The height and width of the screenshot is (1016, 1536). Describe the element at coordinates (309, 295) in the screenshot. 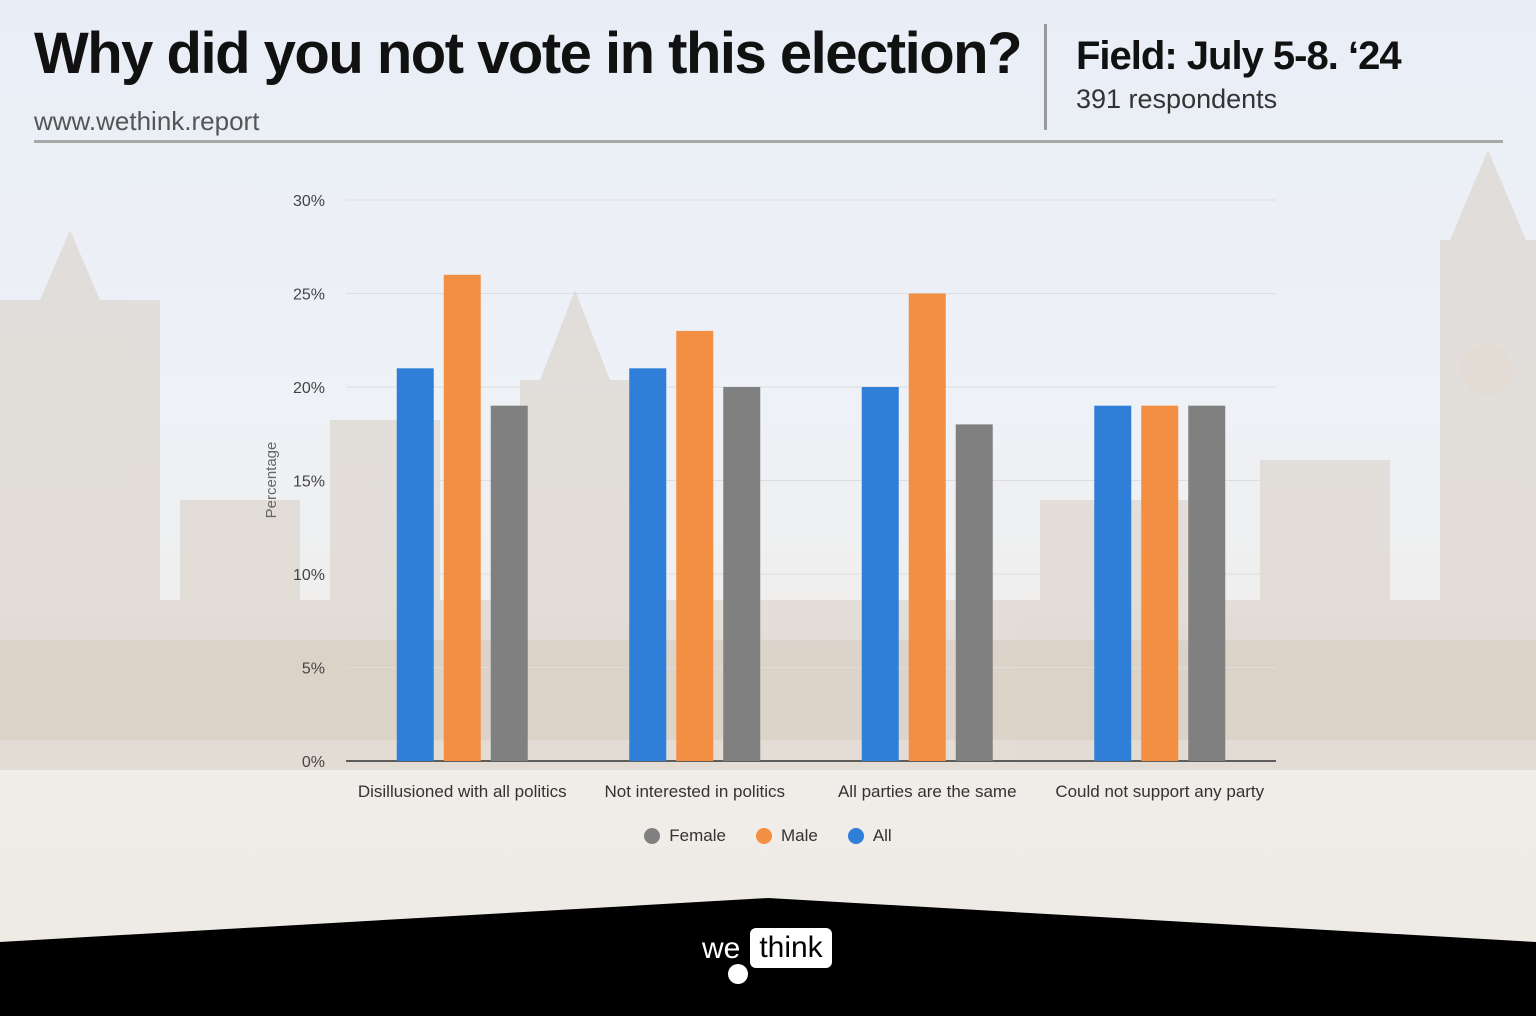

I see `y-tick-label: 25%` at that location.